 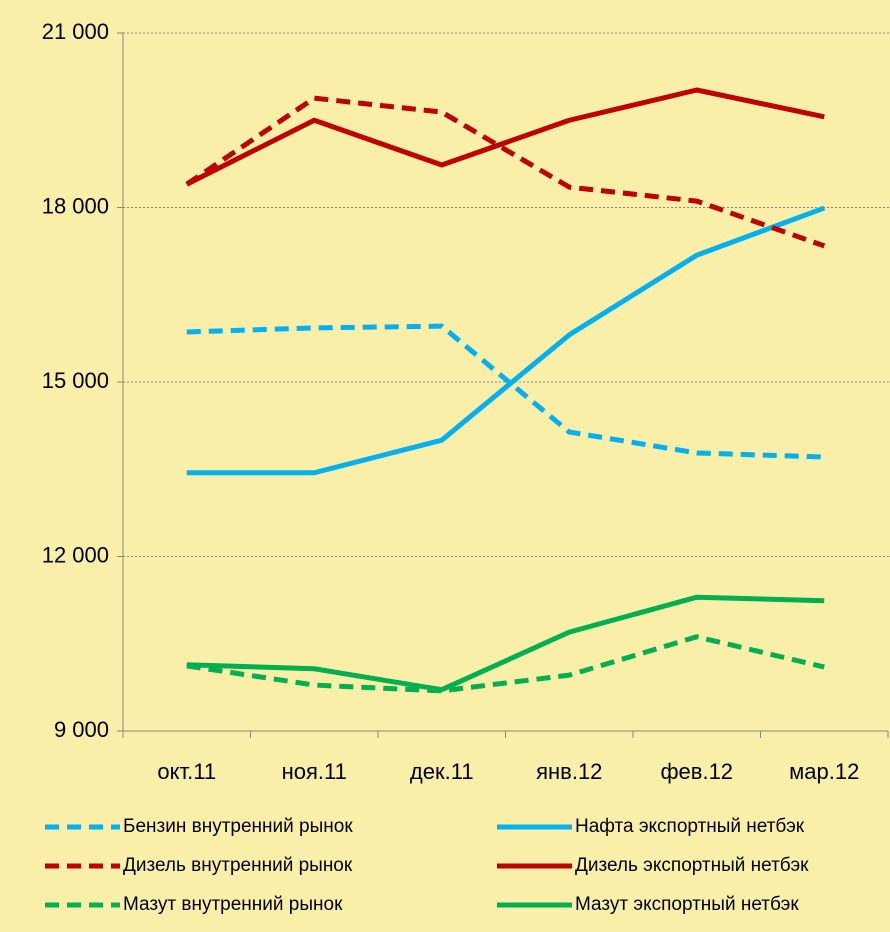 What do you see at coordinates (81, 729) in the screenshot?
I see `y-tick-label: 9 000` at bounding box center [81, 729].